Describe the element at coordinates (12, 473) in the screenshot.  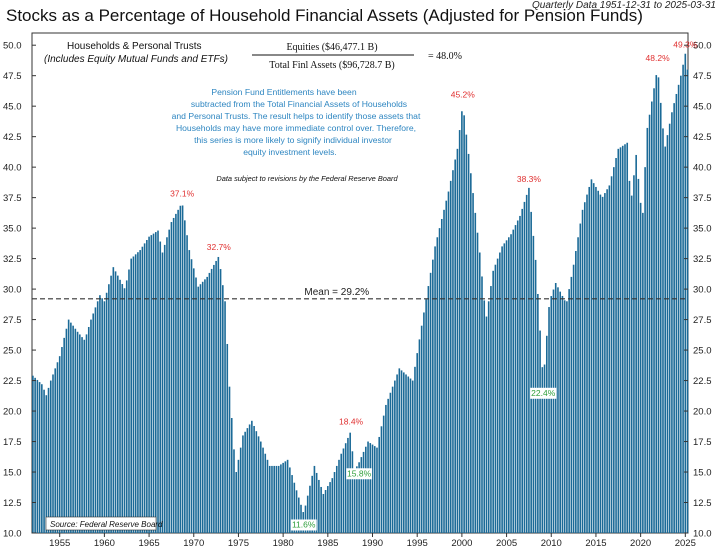
I see `y-tick-label: 15.0` at that location.